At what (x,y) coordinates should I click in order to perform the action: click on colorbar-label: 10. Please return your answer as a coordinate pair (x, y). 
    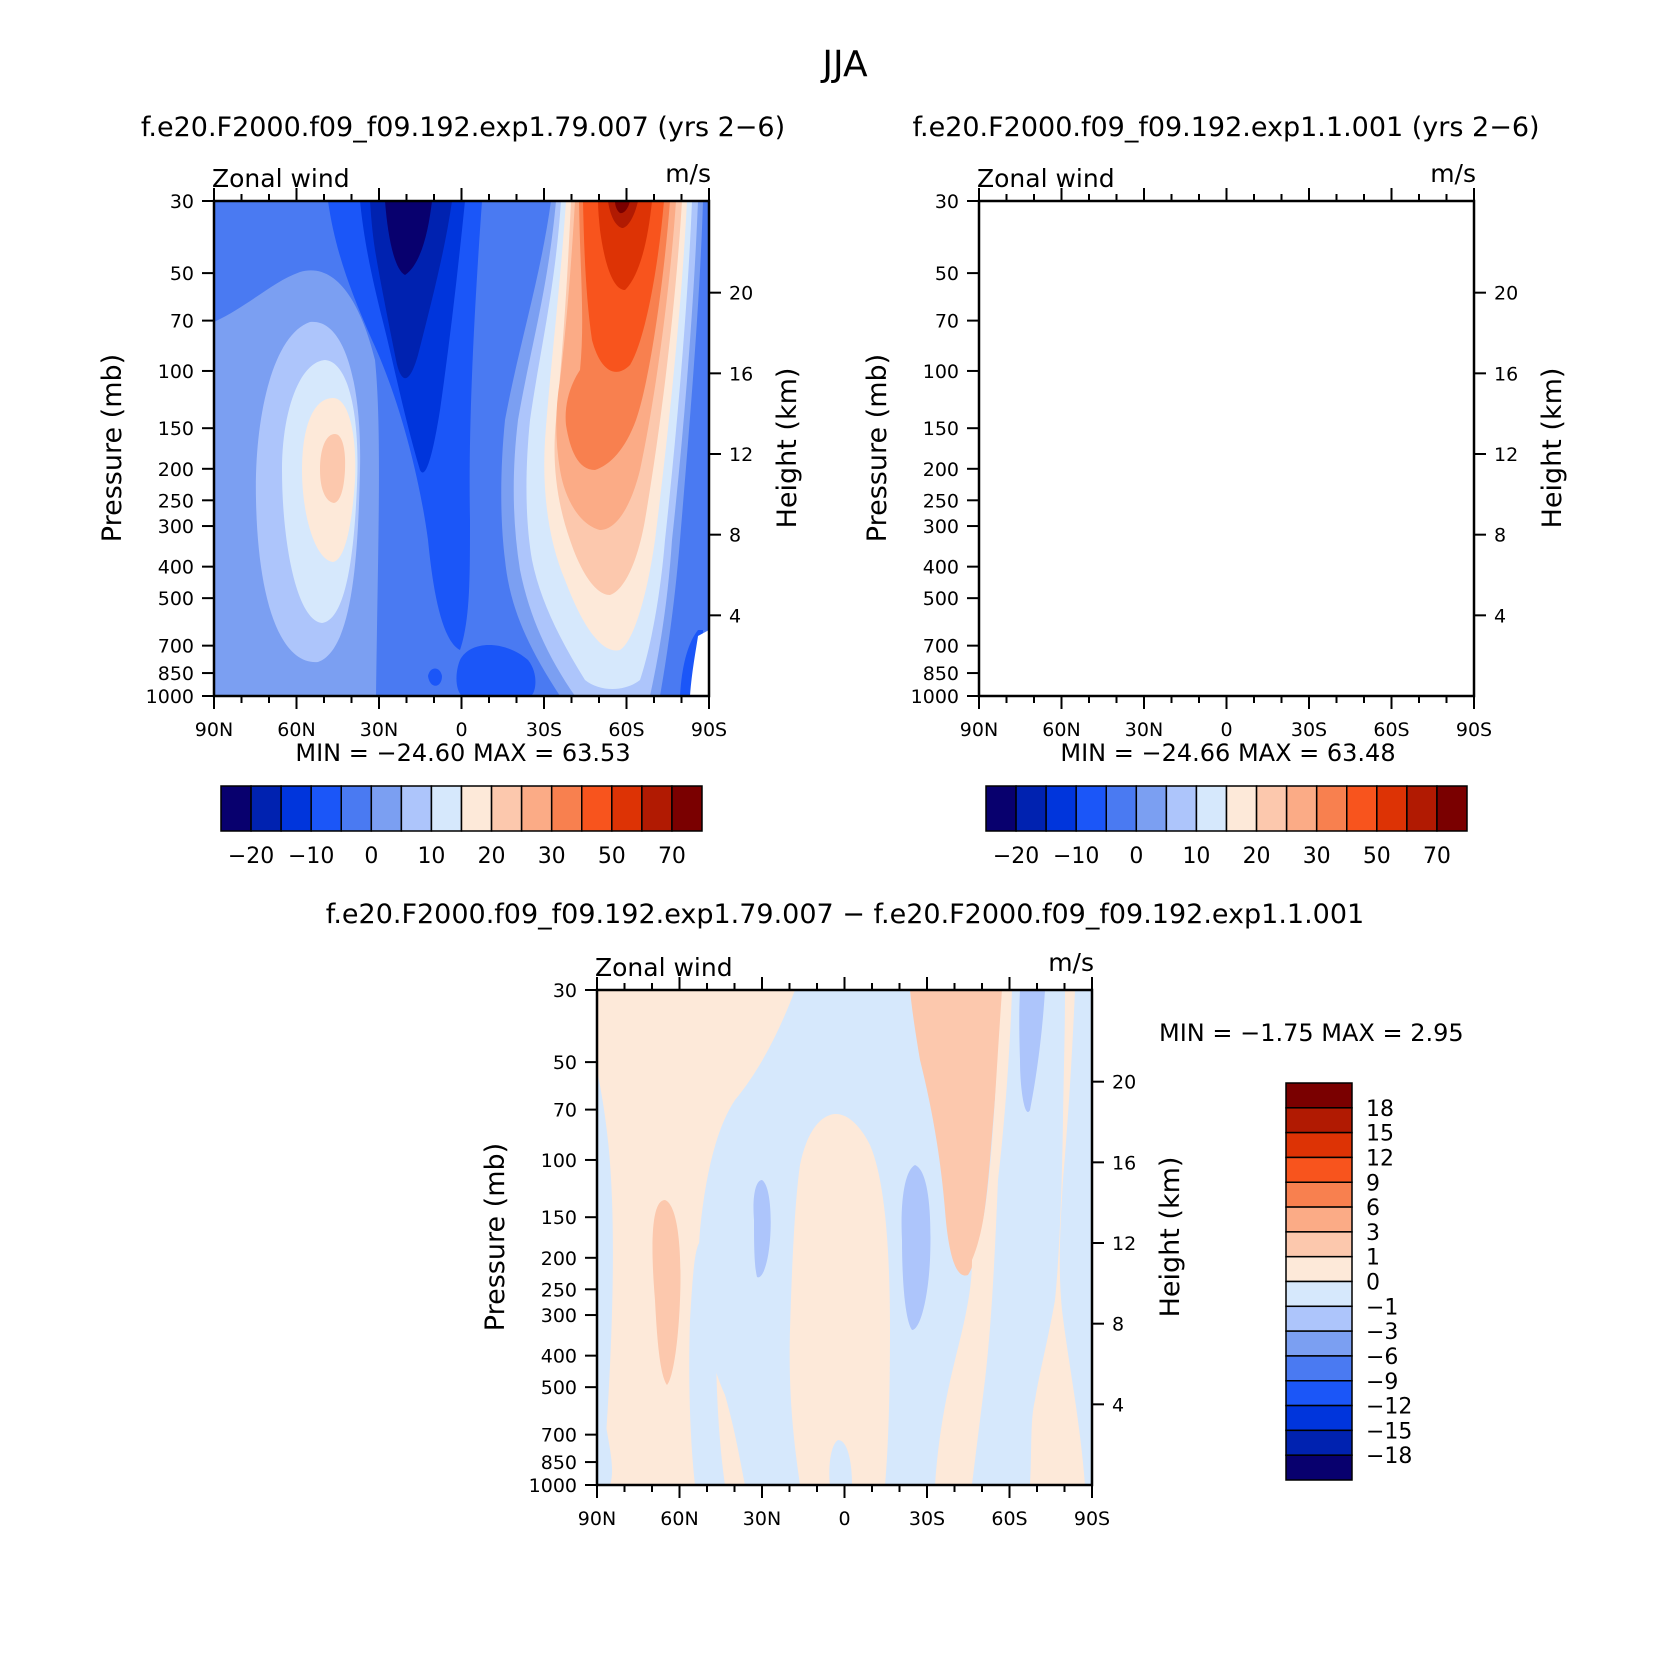
    Looking at the image, I should click on (431, 856).